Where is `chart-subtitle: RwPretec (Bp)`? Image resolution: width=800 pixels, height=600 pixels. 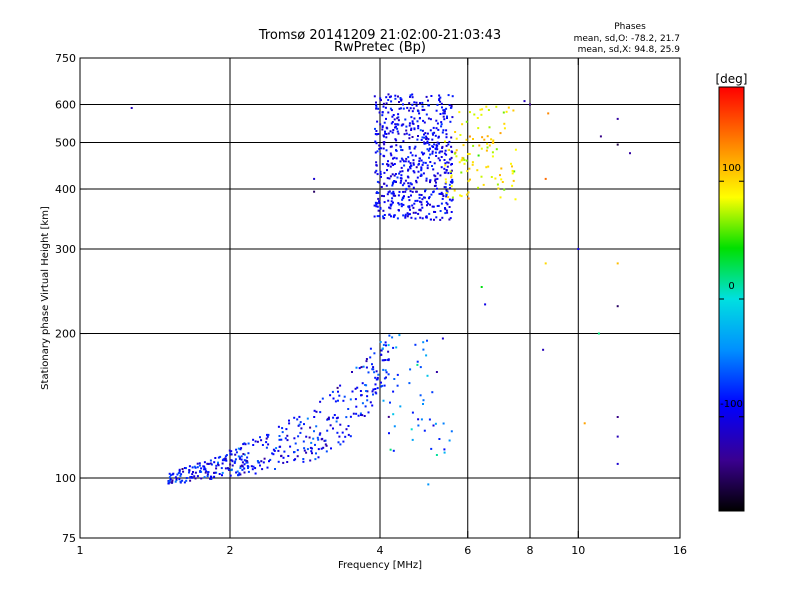
chart-subtitle: RwPretec (Bp) is located at coordinates (380, 47).